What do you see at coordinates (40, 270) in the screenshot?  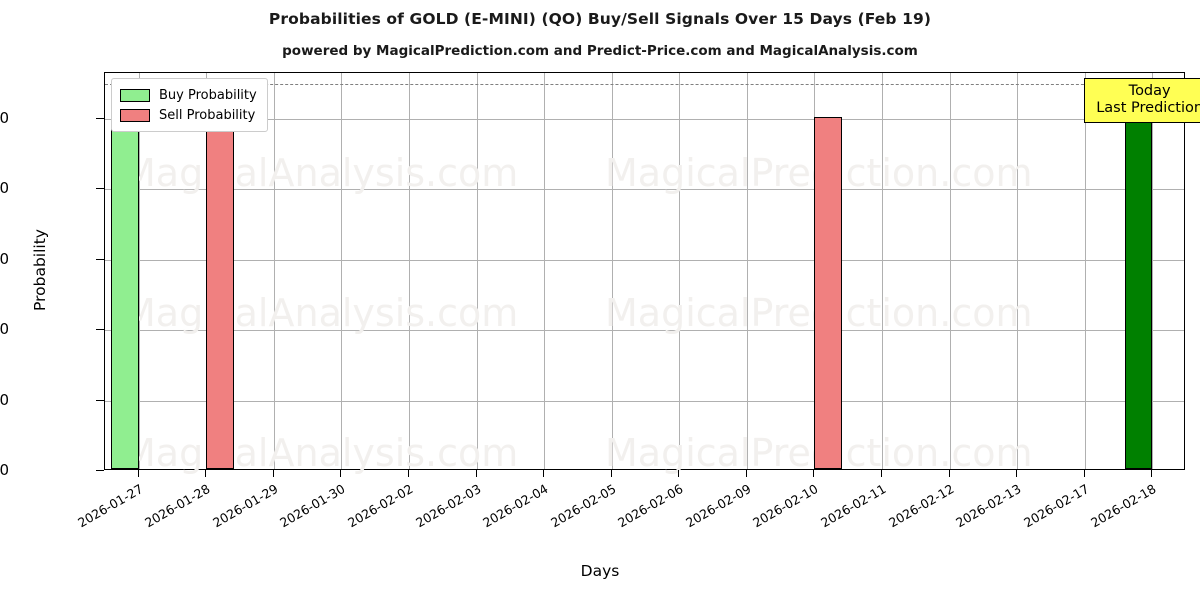 I see `y-axis-label: Probability` at bounding box center [40, 270].